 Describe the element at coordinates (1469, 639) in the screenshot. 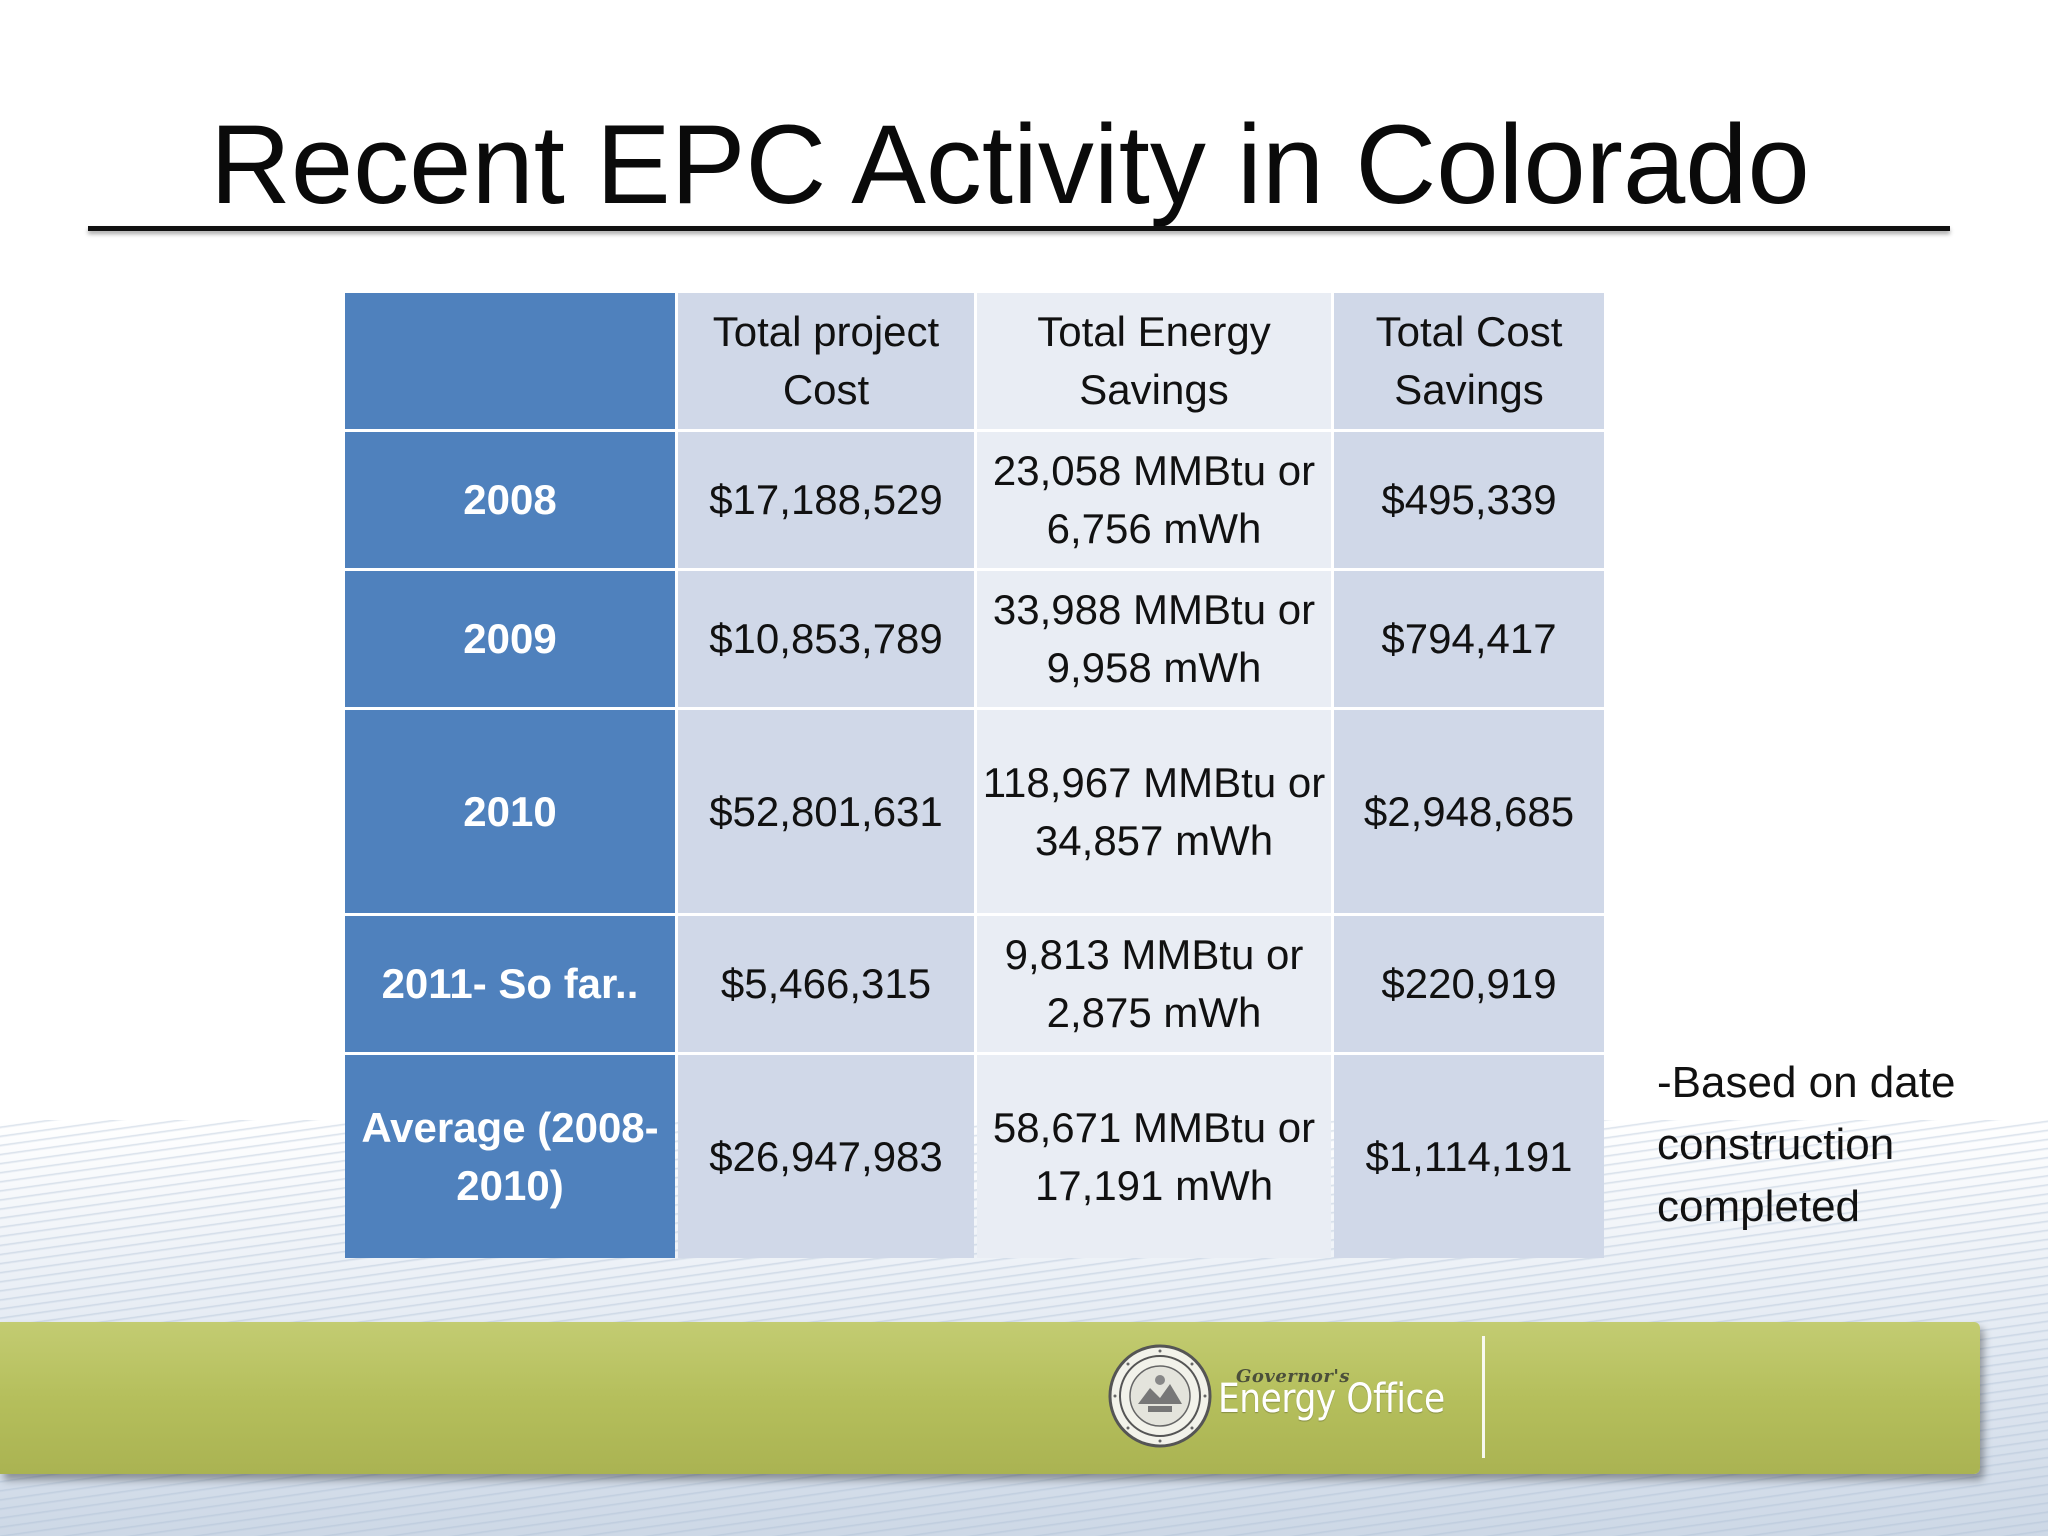

I see `cell-cost-savings: $794,417` at that location.